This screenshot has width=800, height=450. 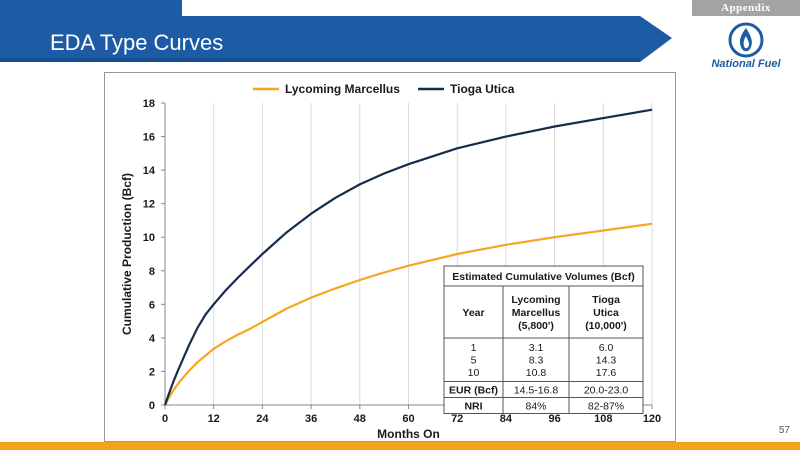 I want to click on national-fuel-logo: National Fuel, so click(x=746, y=48).